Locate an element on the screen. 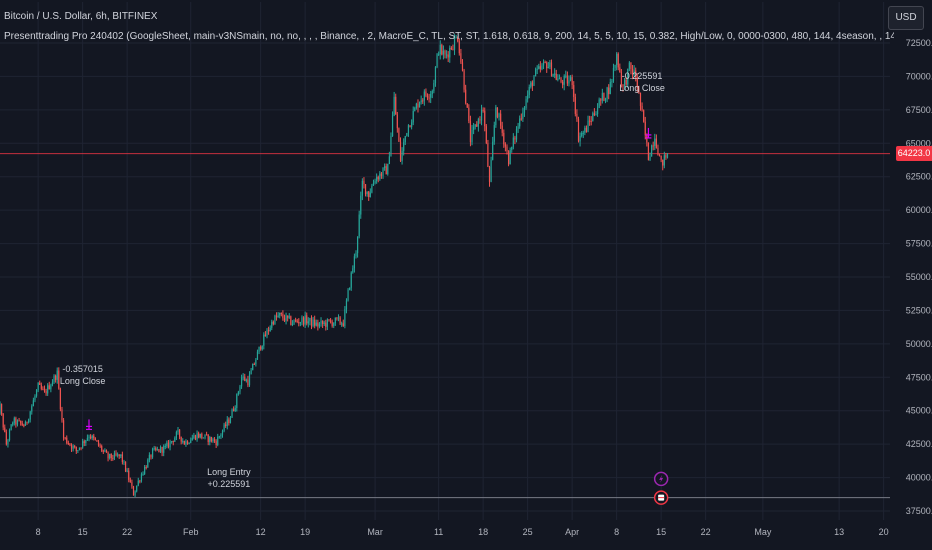  currency-button: USD is located at coordinates (906, 18).